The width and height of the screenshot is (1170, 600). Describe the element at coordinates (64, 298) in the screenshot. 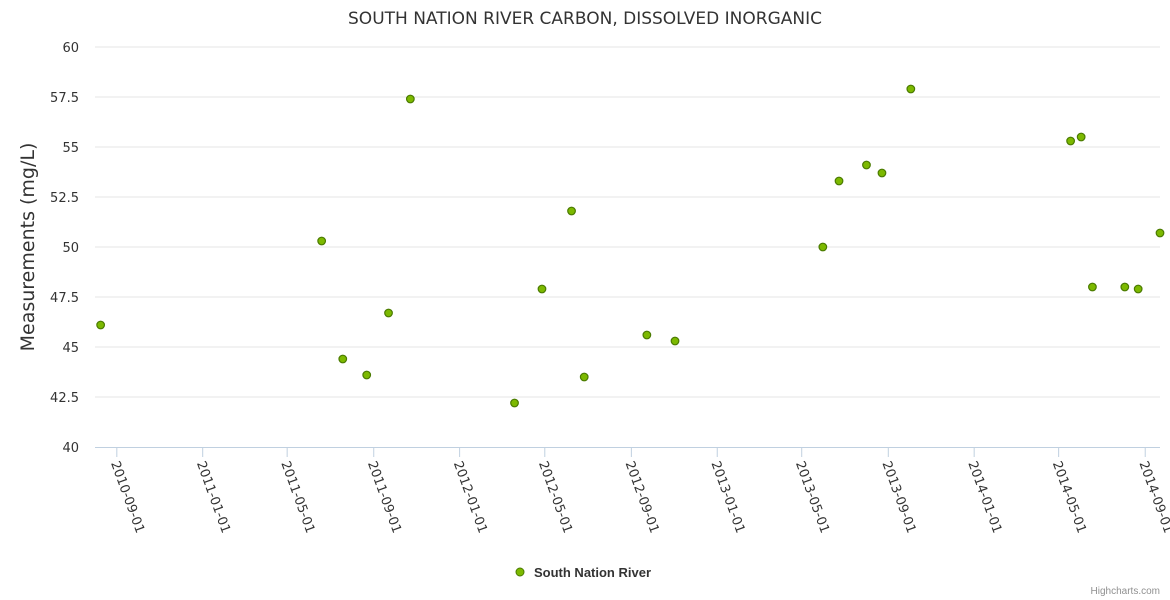

I see `y-tick-label: 47.5` at that location.